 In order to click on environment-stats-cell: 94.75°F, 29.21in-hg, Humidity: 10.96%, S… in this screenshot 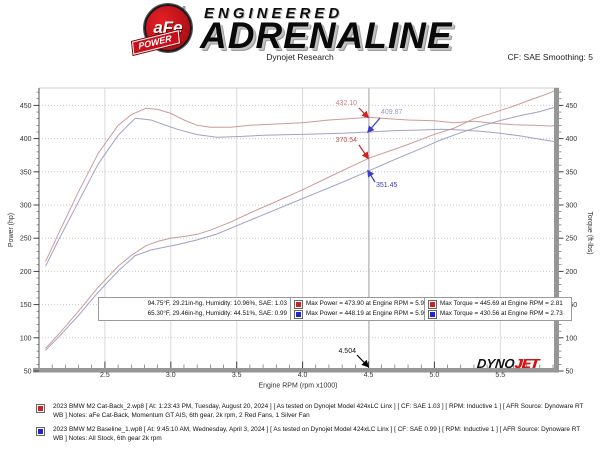, I will do `click(194, 309)`.